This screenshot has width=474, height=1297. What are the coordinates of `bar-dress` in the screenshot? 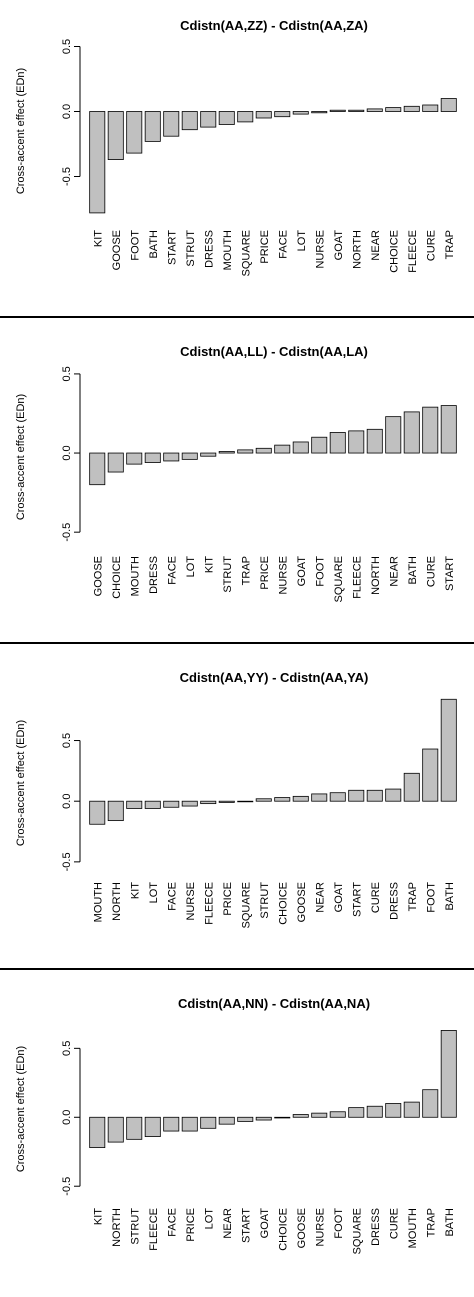 It's located at (208, 119).